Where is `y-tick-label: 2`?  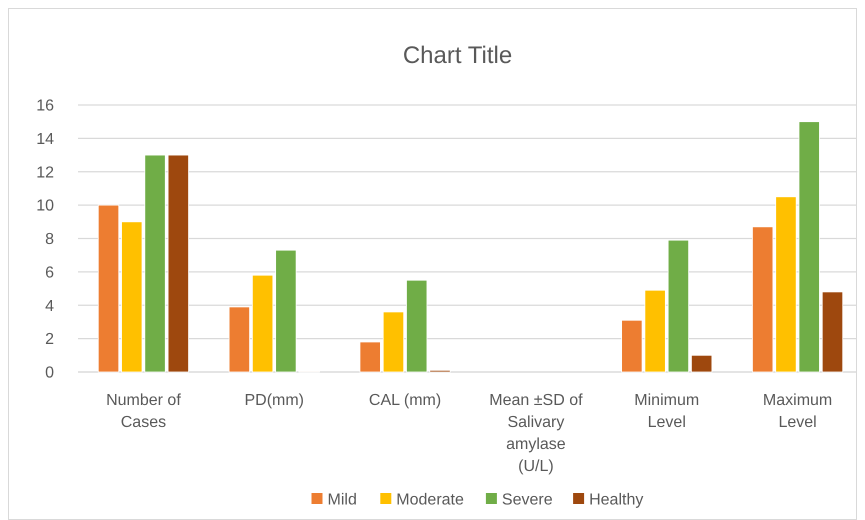
y-tick-label: 2 is located at coordinates (49, 339).